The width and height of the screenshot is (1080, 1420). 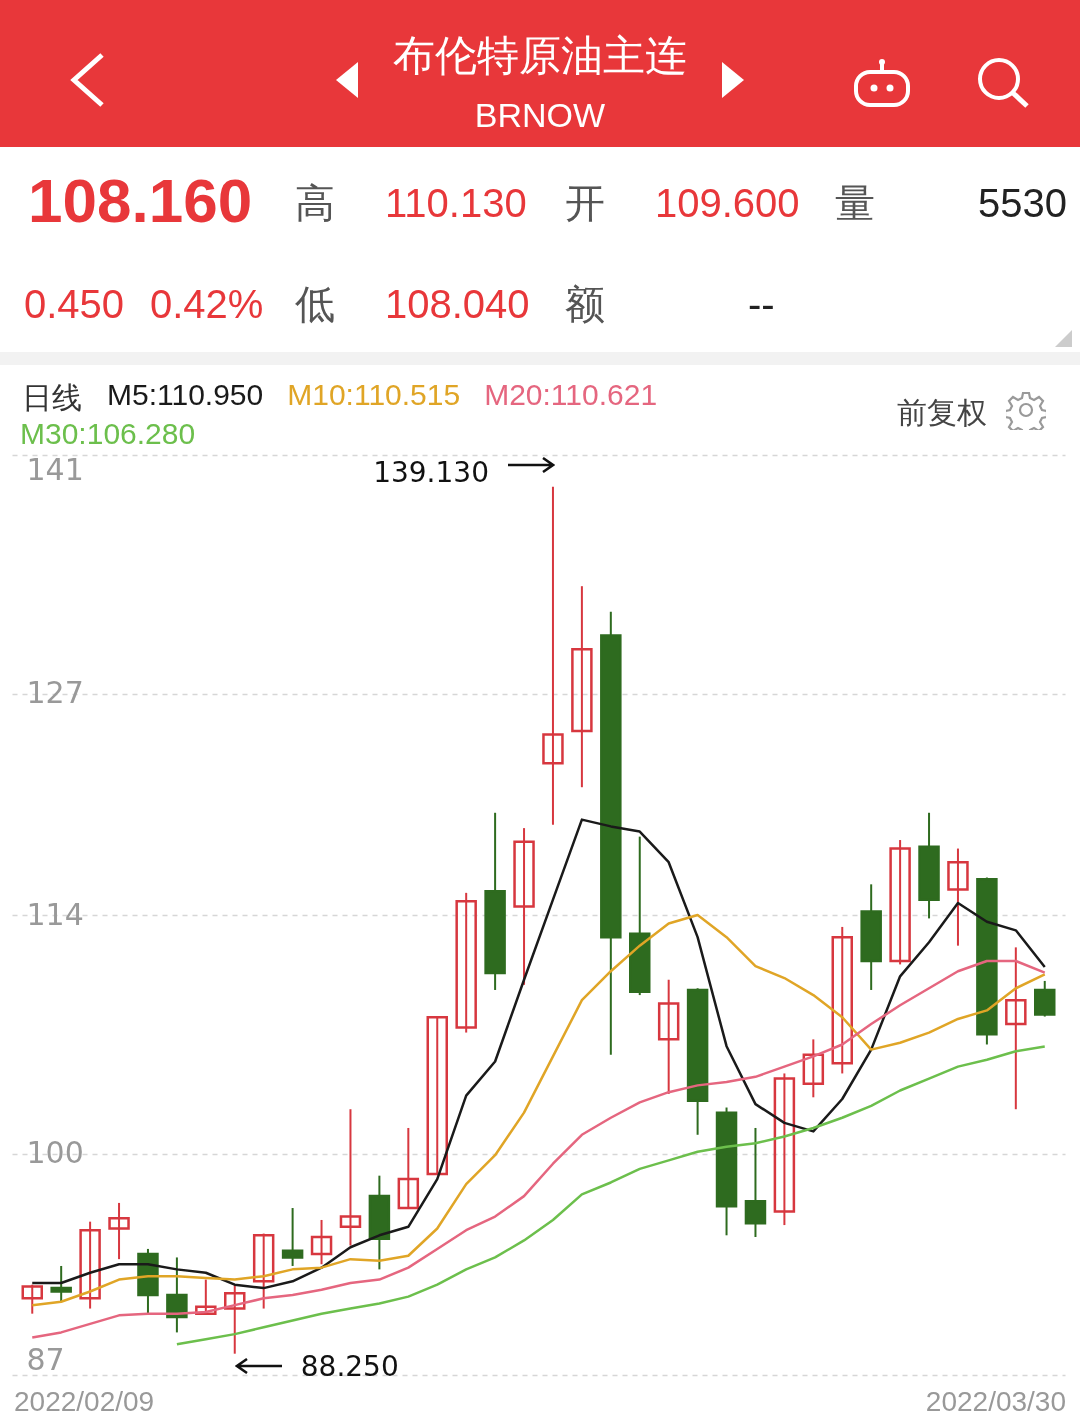 I want to click on text: 高, so click(x=315, y=203).